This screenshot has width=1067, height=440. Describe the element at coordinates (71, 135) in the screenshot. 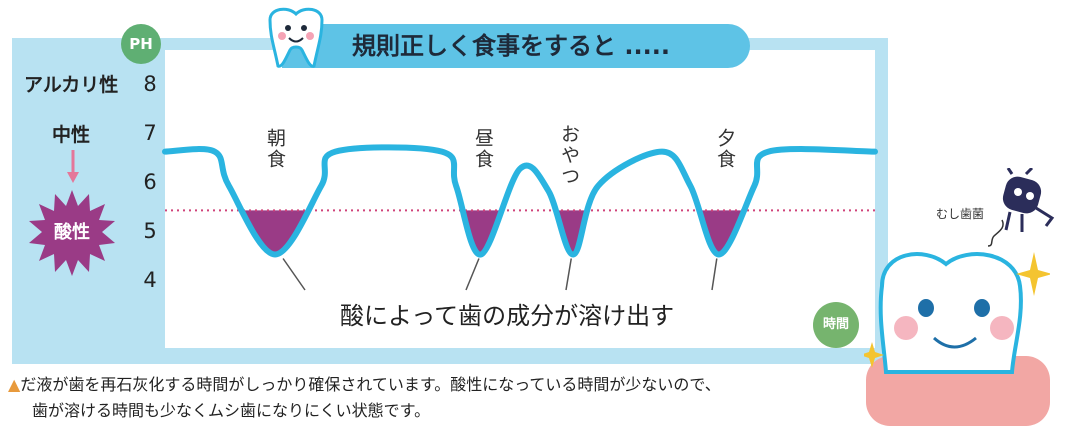

I see `neutral-label: 中性` at that location.